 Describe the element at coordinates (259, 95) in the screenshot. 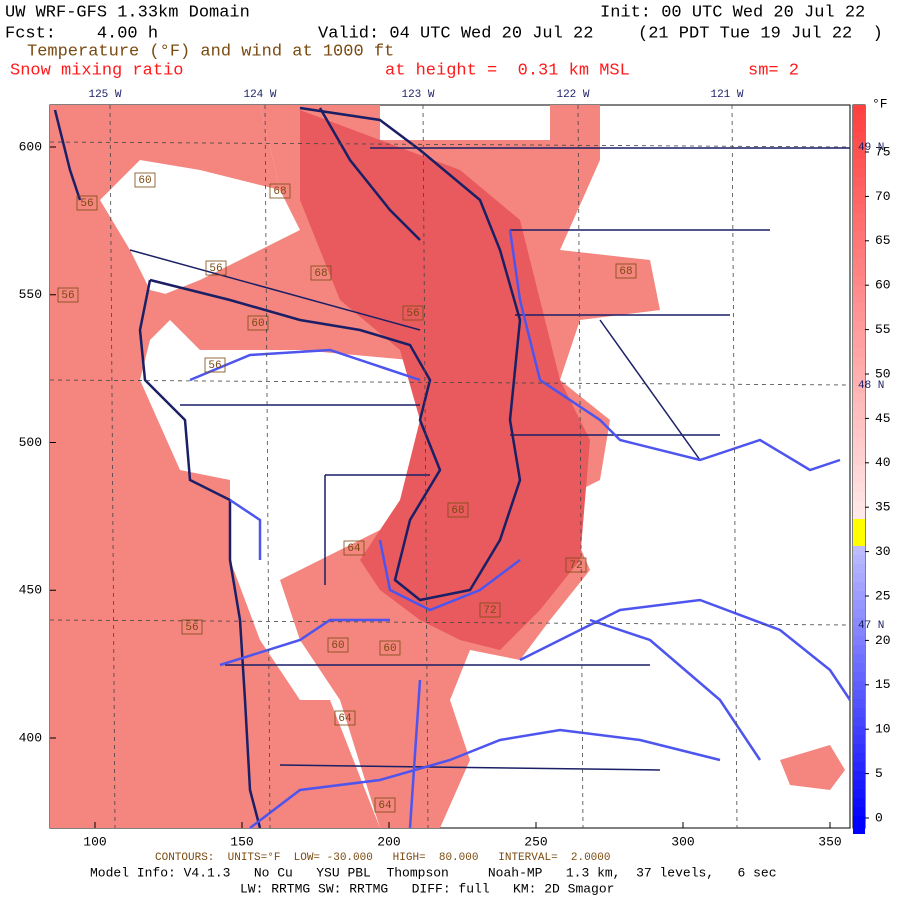

I see `longitude-label: 124 W` at that location.